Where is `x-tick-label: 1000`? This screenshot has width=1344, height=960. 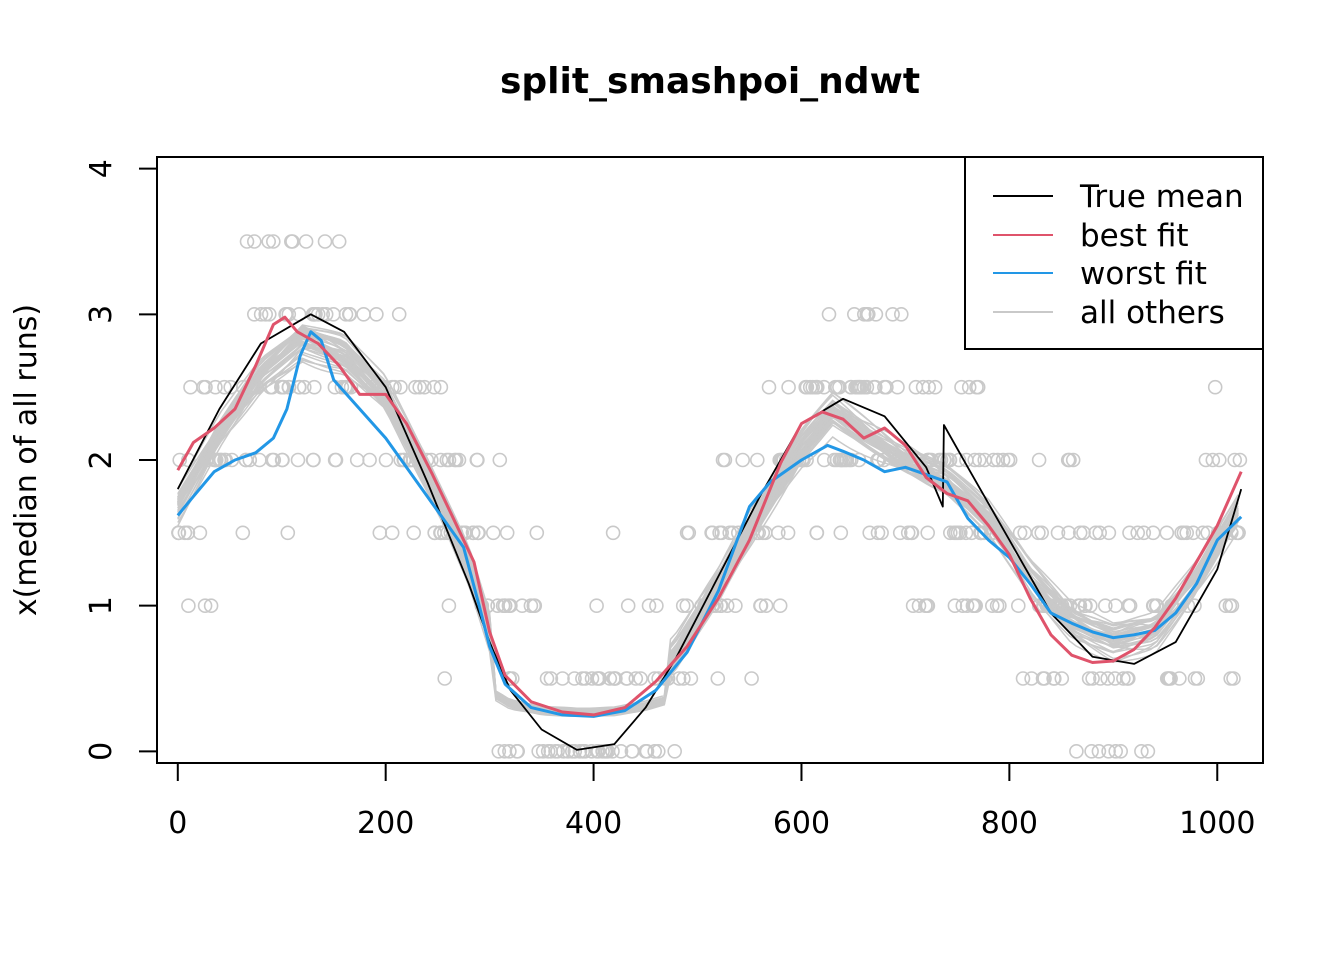
x-tick-label: 1000 is located at coordinates (1217, 823).